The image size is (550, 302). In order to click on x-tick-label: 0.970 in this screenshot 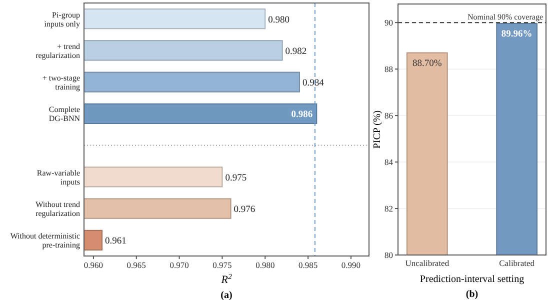, I will do `click(179, 265)`.